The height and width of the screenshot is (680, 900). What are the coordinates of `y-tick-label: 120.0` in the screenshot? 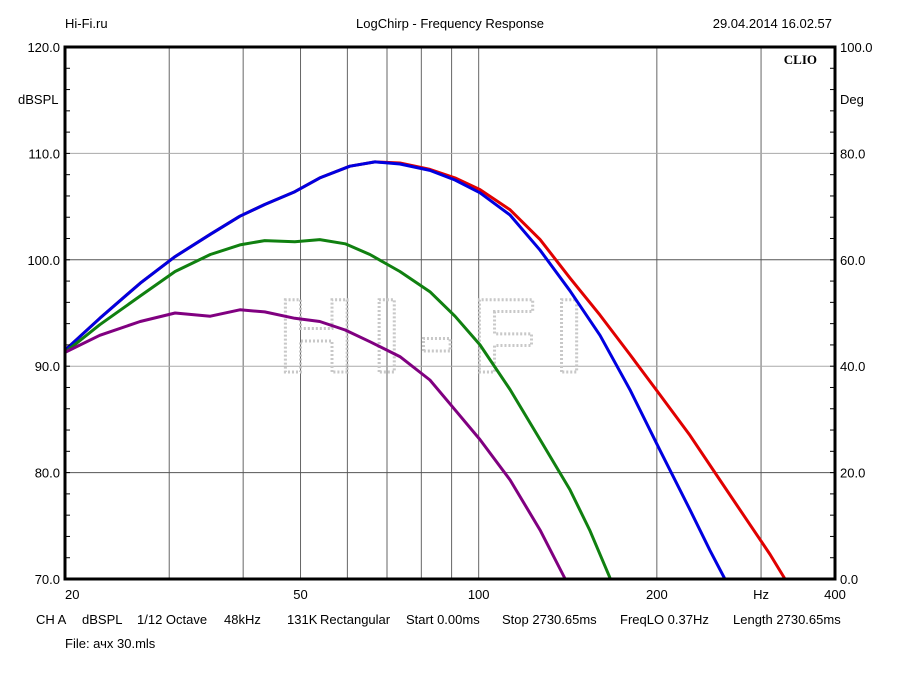 It's located at (43, 47).